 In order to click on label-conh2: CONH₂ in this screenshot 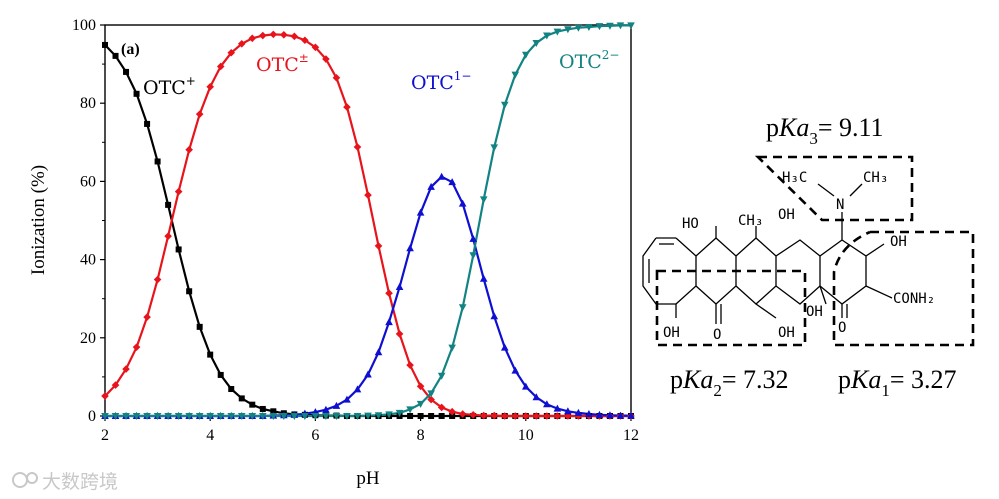, I will do `click(914, 299)`.